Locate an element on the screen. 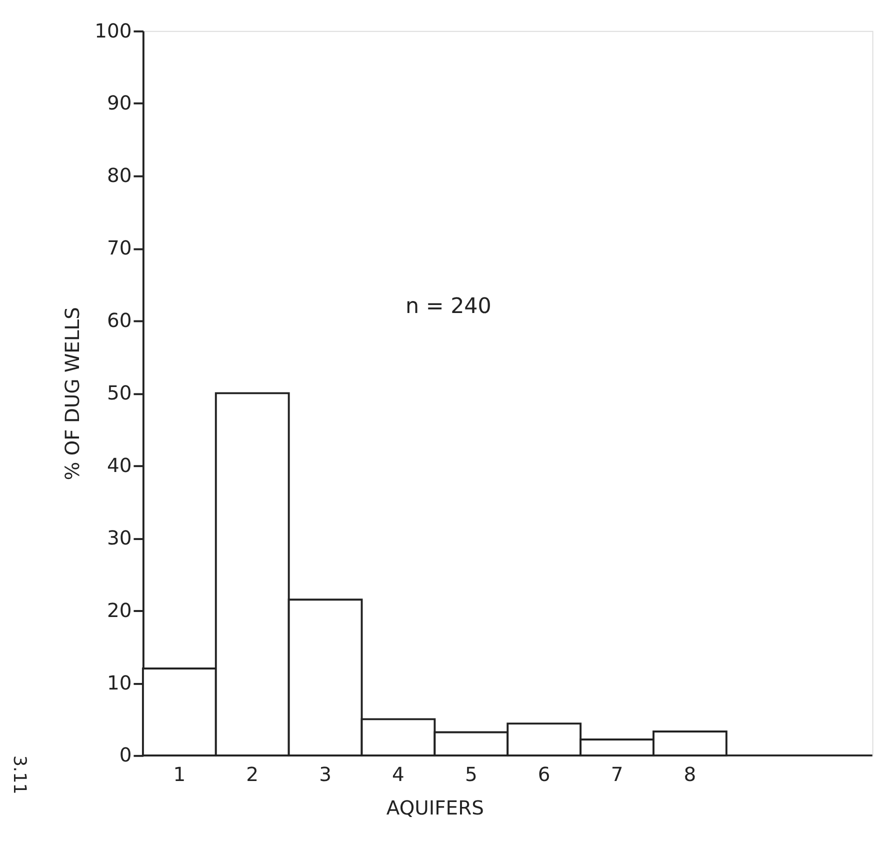  y-tick-label: 80 is located at coordinates (119, 176).